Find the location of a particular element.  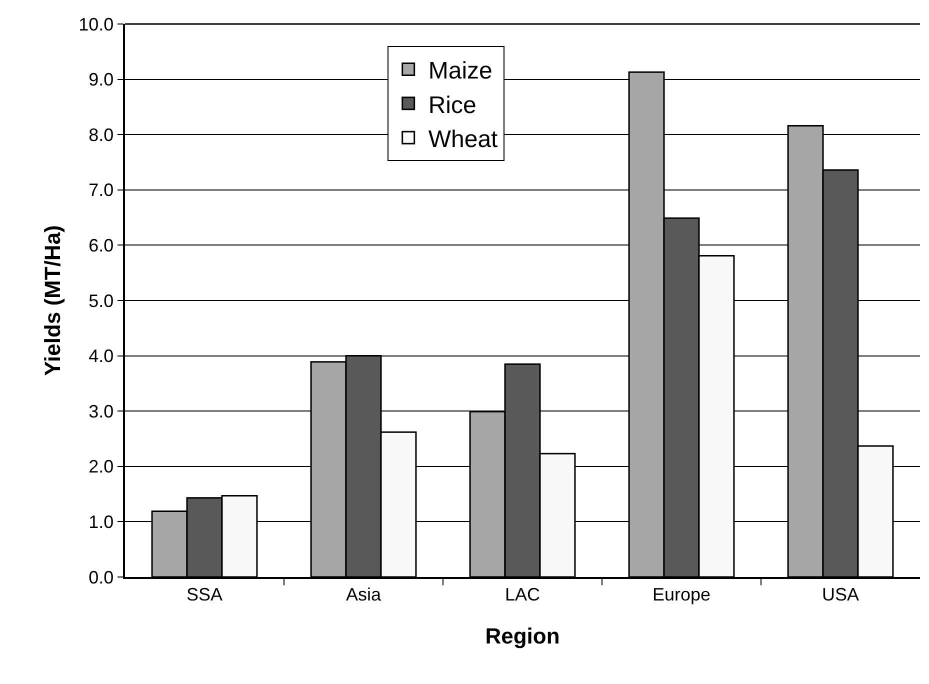

y-tick-label: 2.0 is located at coordinates (101, 466).